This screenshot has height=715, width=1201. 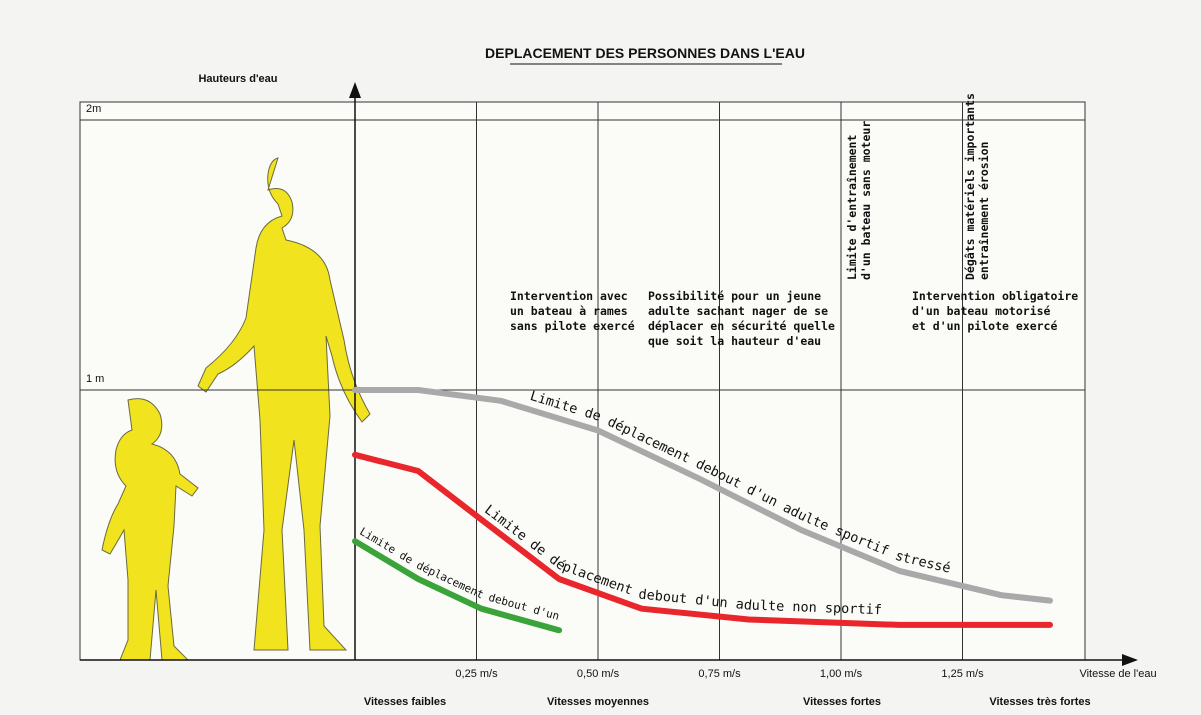 What do you see at coordinates (981, 311) in the screenshot?
I see `annotation: d'un bateau motorisé` at bounding box center [981, 311].